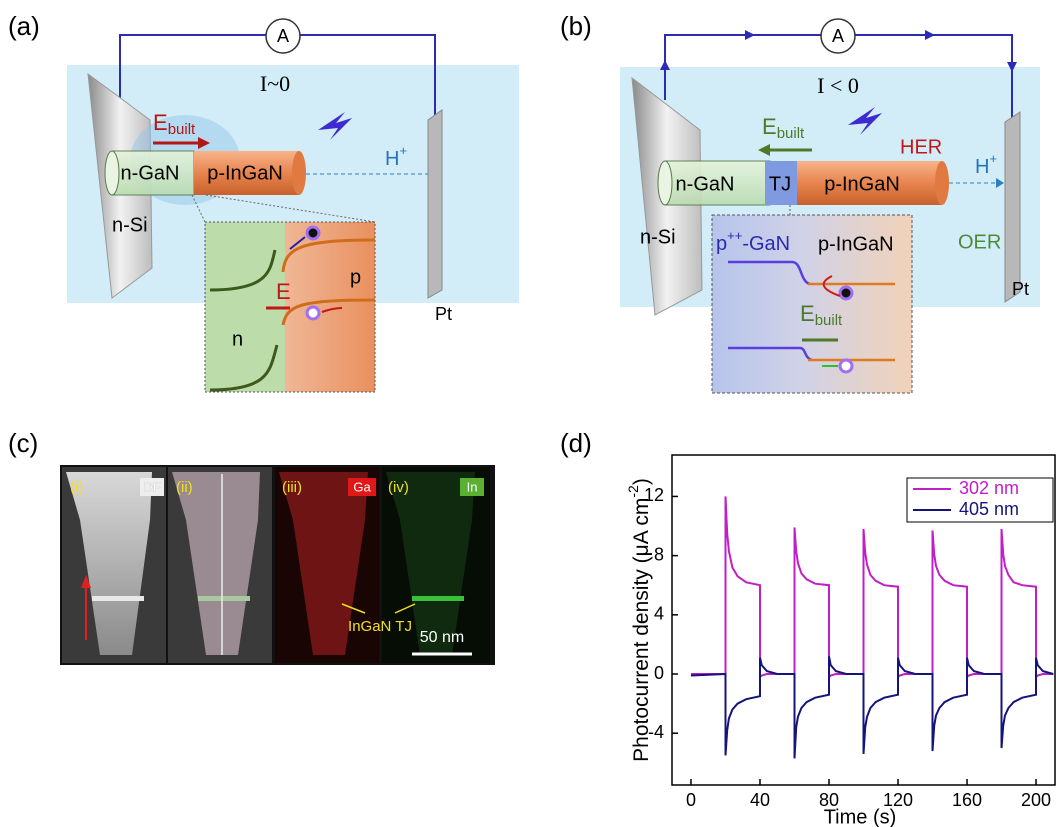 The width and height of the screenshot is (1056, 827). Describe the element at coordinates (23, 443) in the screenshot. I see `panel-label: (c)` at that location.